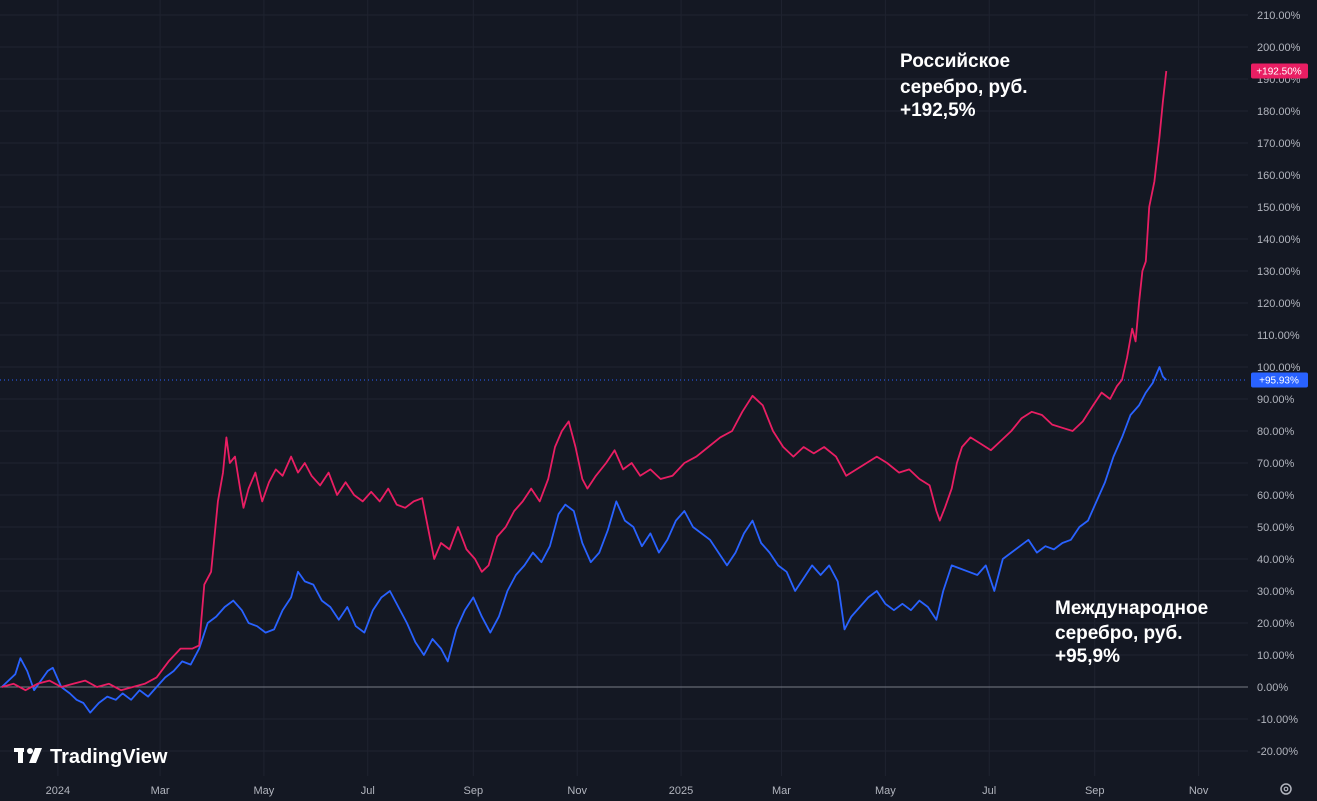 This screenshot has height=801, width=1317. Describe the element at coordinates (1276, 560) in the screenshot. I see `y-tick-label: 40.00%` at that location.